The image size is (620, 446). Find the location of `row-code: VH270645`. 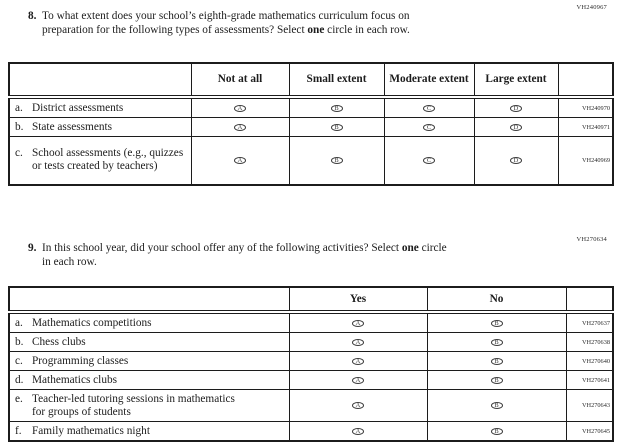

row-code: VH270645 is located at coordinates (589, 431).